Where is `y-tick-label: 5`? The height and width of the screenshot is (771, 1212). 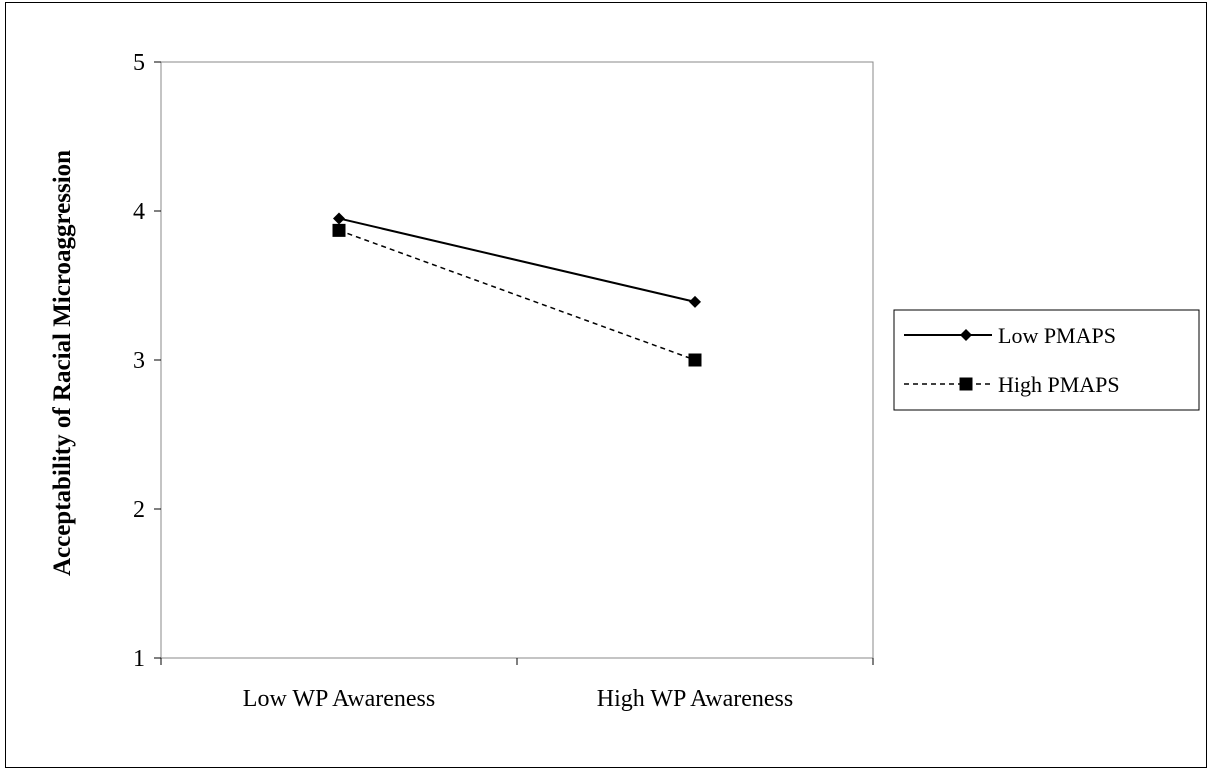 y-tick-label: 5 is located at coordinates (139, 63).